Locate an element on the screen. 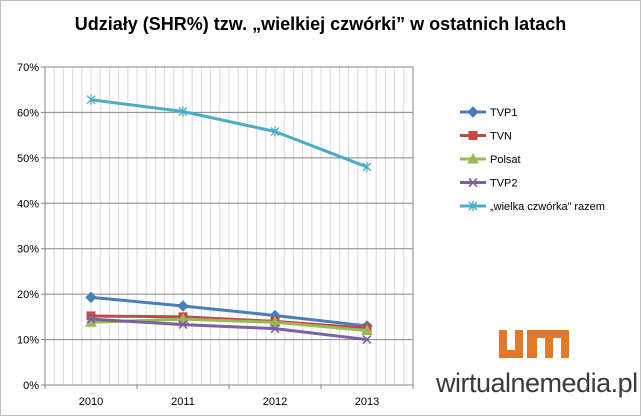 The image size is (641, 416). watermark-text: wirtualnemedia.pl is located at coordinates (537, 383).